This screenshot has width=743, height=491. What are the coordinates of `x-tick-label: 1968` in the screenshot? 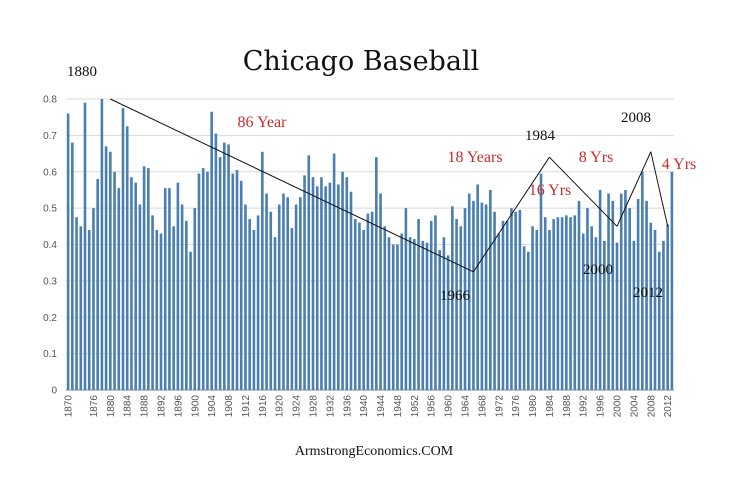 It's located at (482, 406).